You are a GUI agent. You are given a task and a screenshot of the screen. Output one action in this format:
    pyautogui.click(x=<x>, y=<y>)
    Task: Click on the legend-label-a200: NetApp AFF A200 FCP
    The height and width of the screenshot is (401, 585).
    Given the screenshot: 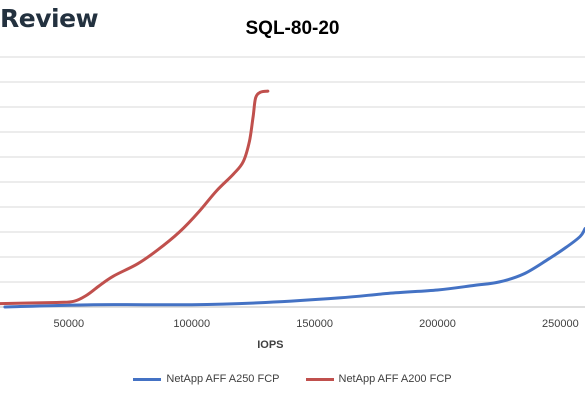 What is the action you would take?
    pyautogui.click(x=395, y=379)
    